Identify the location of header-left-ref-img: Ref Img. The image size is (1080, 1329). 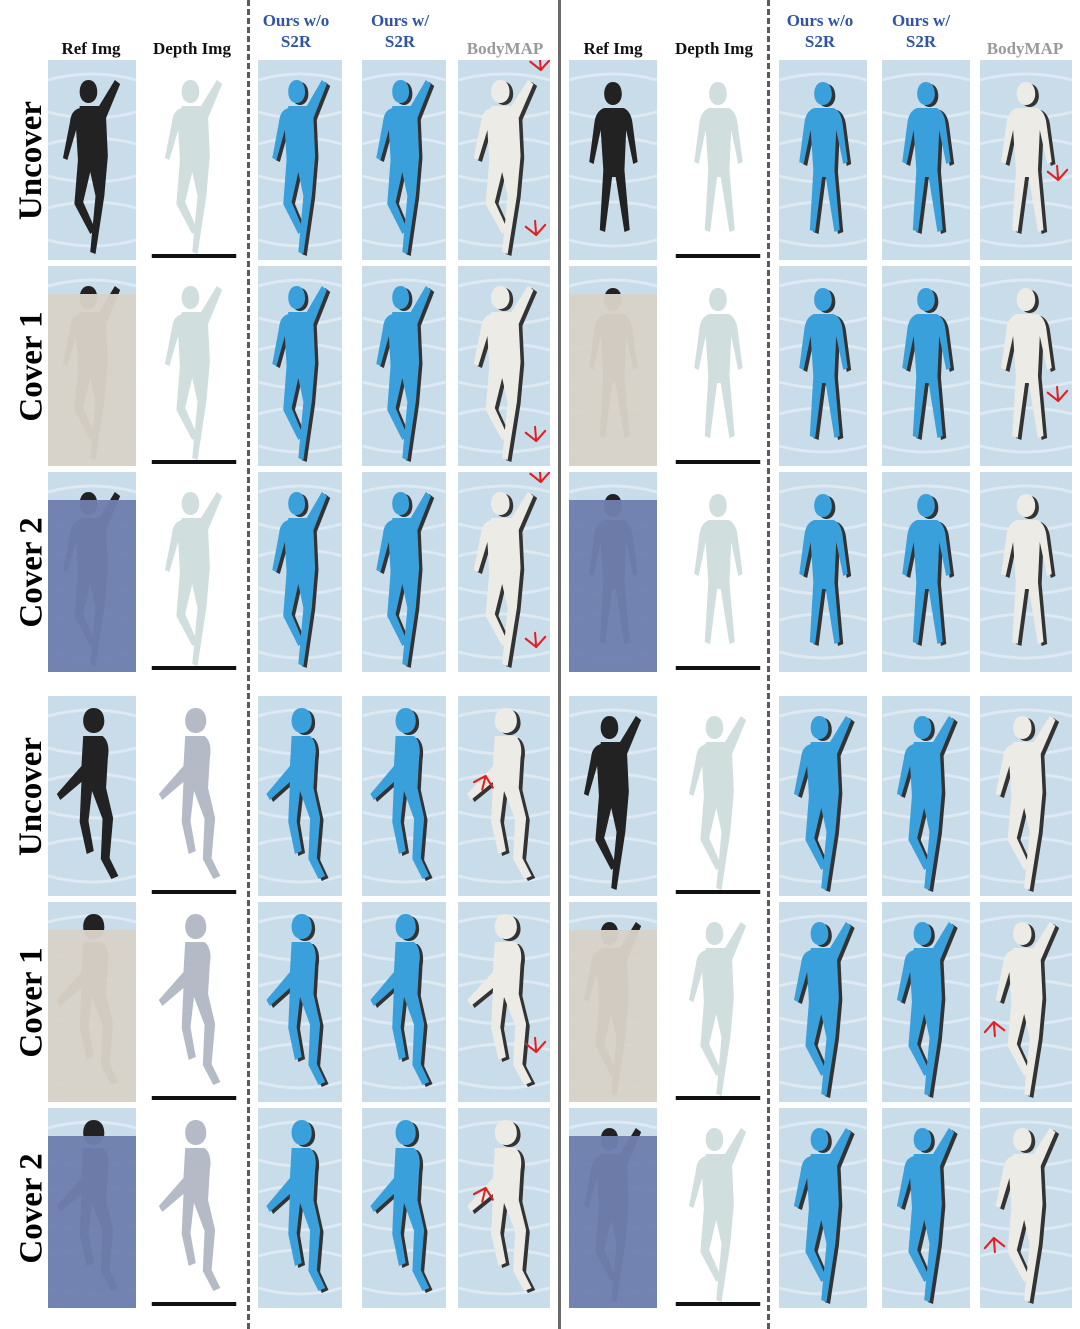
(91, 48).